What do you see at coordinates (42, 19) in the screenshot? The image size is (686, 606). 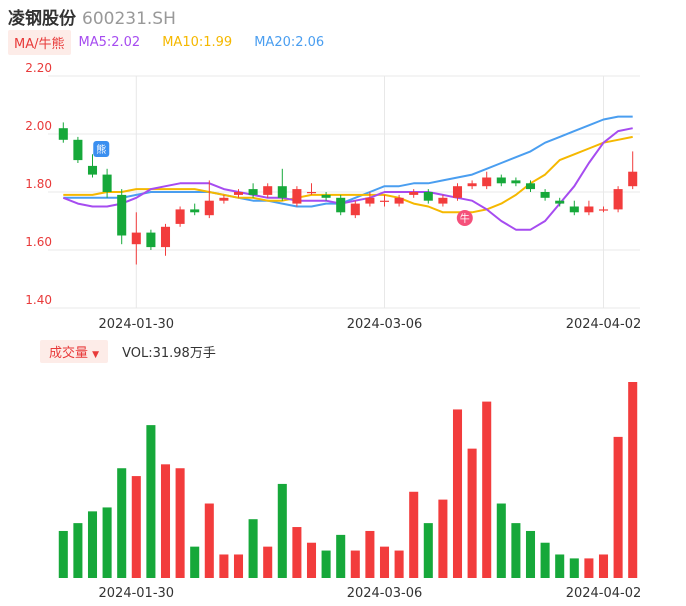 I see `stock-name: 凌钢股份` at bounding box center [42, 19].